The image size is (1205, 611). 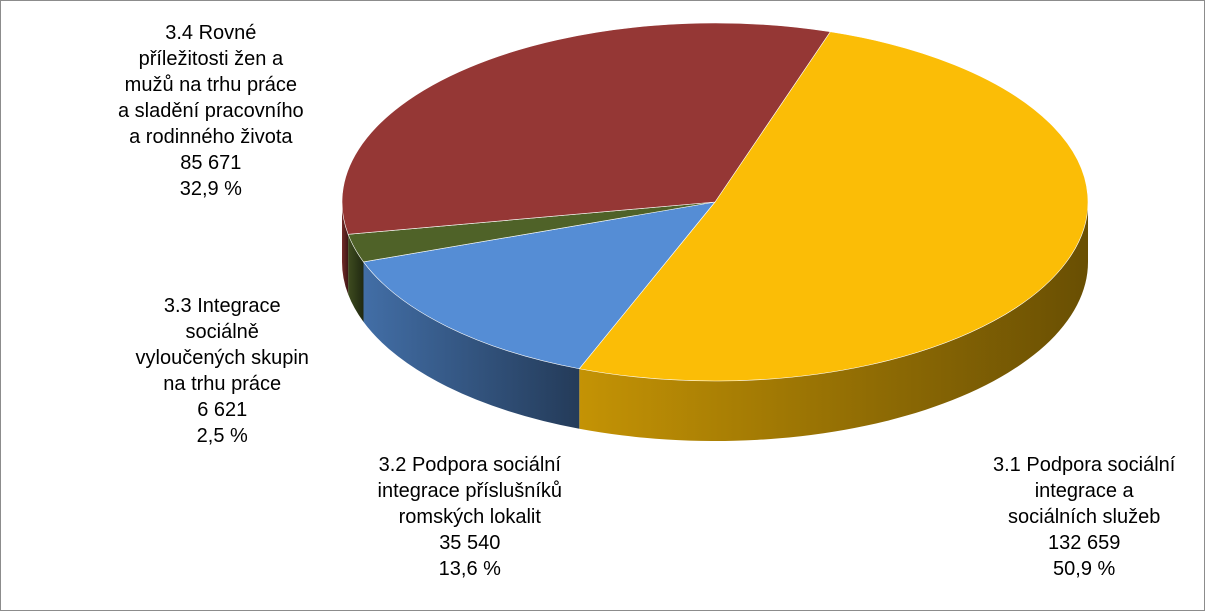 I want to click on data-label-category-line: a rodinného života, so click(x=211, y=137).